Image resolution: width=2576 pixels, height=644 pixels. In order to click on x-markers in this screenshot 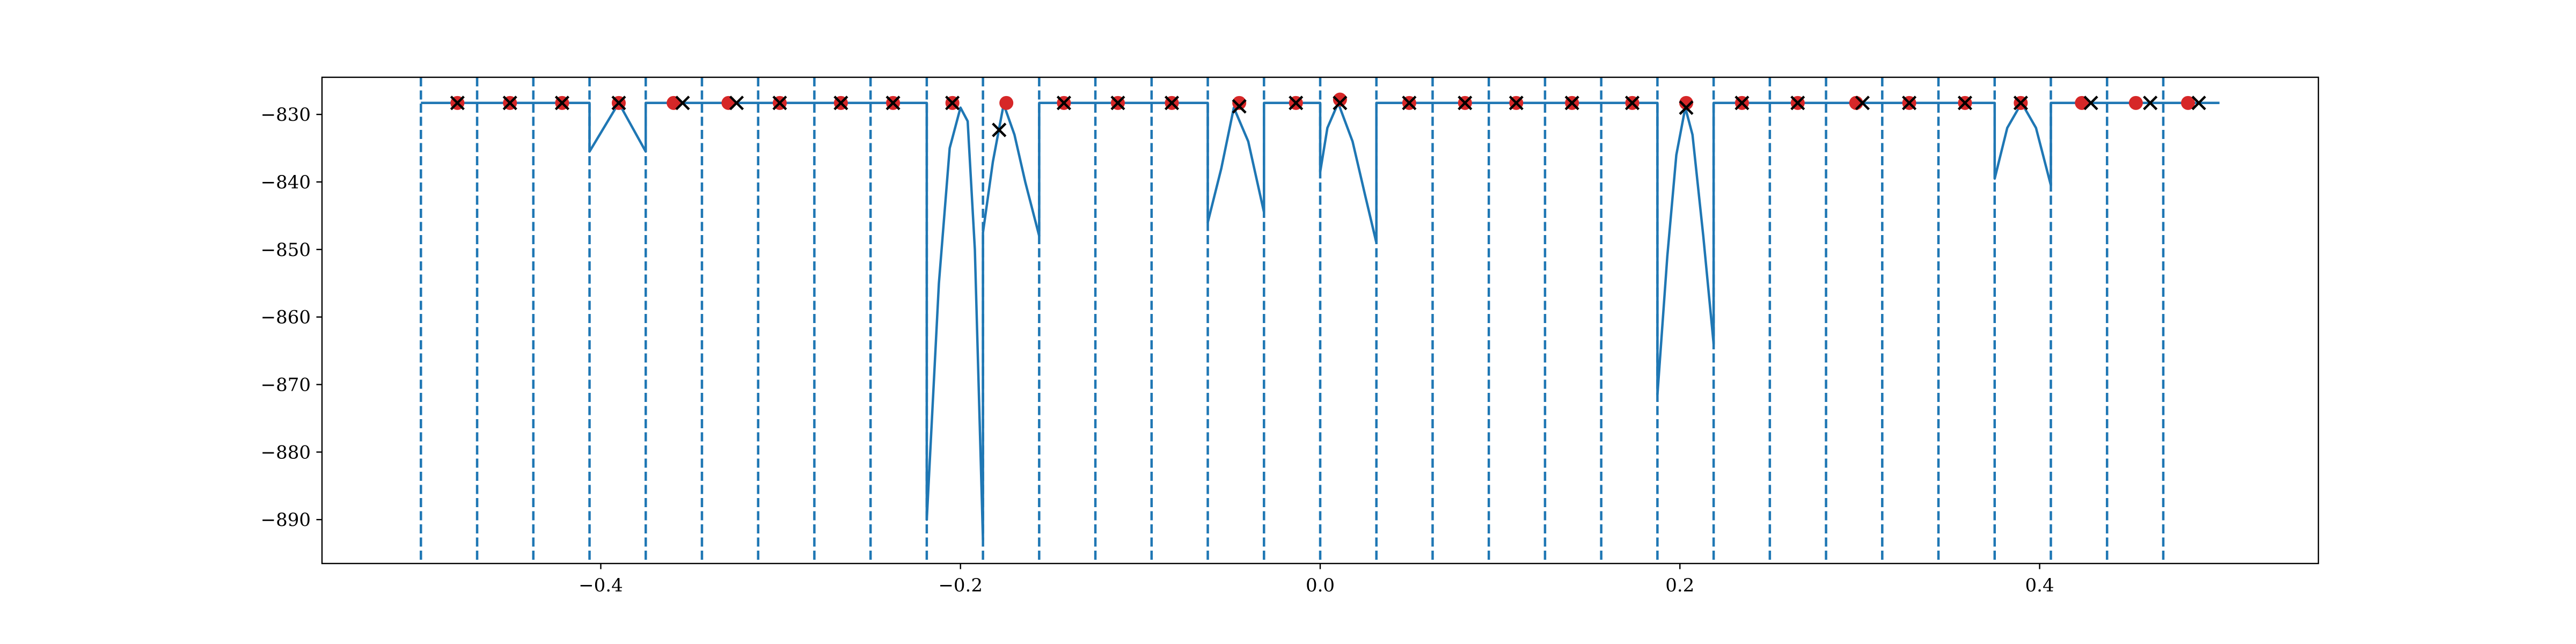, I will do `click(1328, 116)`.